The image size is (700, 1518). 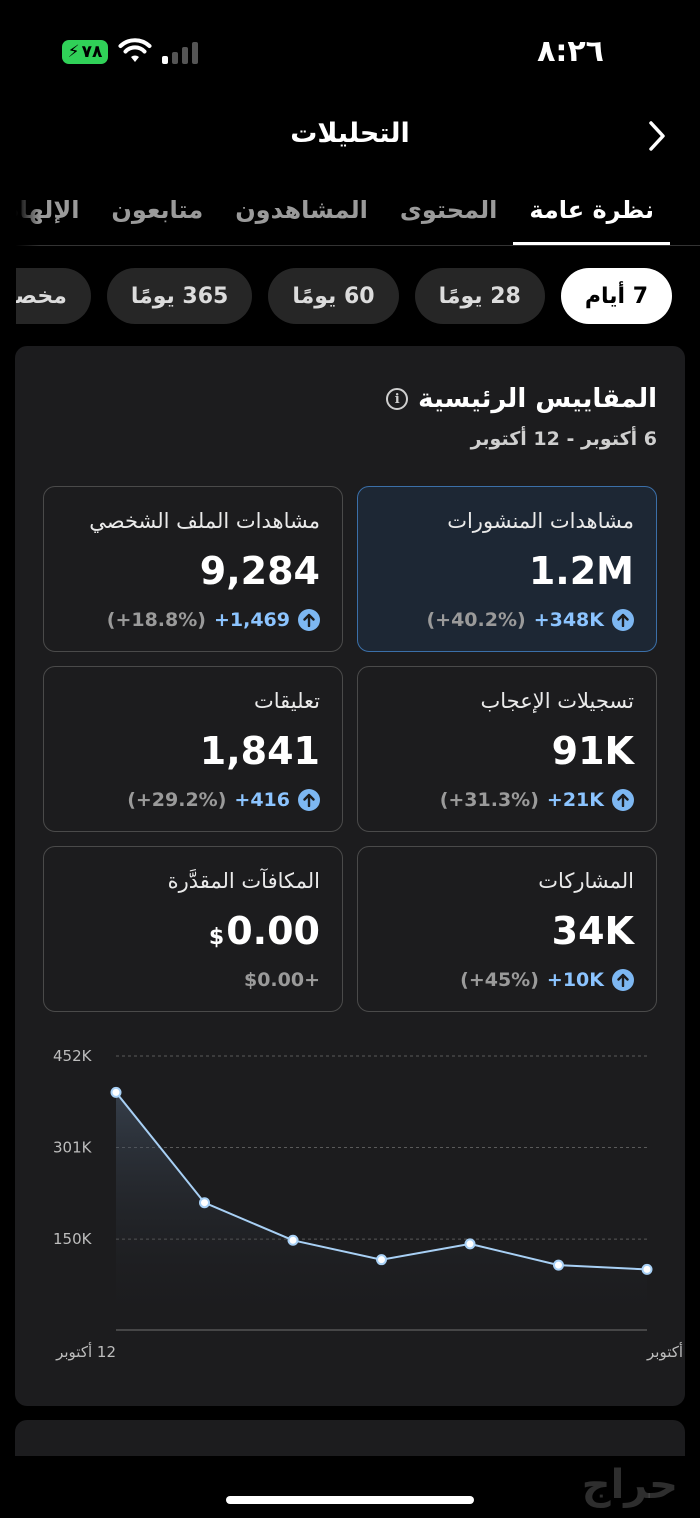 I want to click on chip-7-days: 7 أيام, so click(x=616, y=296).